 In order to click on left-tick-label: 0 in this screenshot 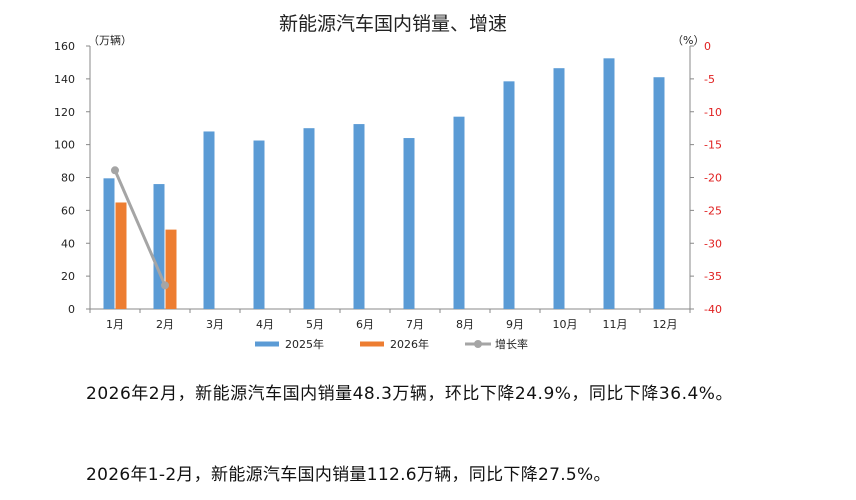, I will do `click(71, 309)`.